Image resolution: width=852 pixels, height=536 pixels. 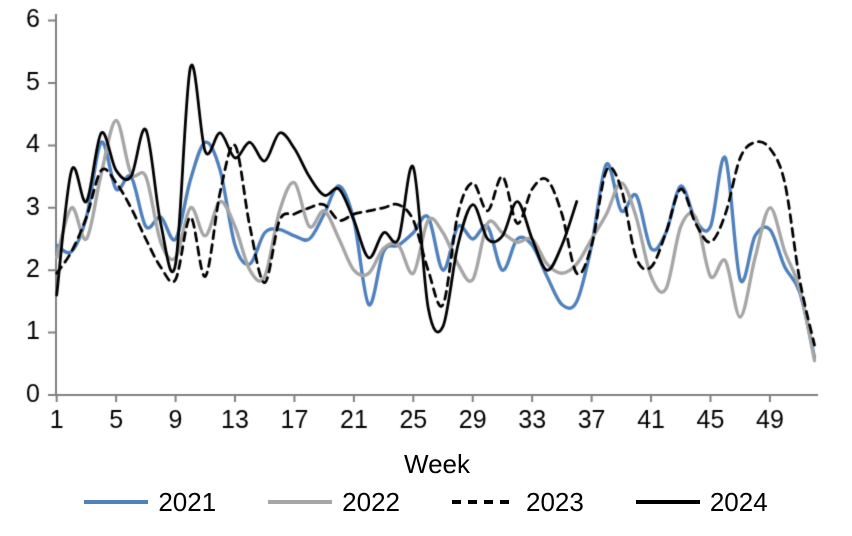 What do you see at coordinates (667, 502) in the screenshot?
I see `line-sample-icon-2024` at bounding box center [667, 502].